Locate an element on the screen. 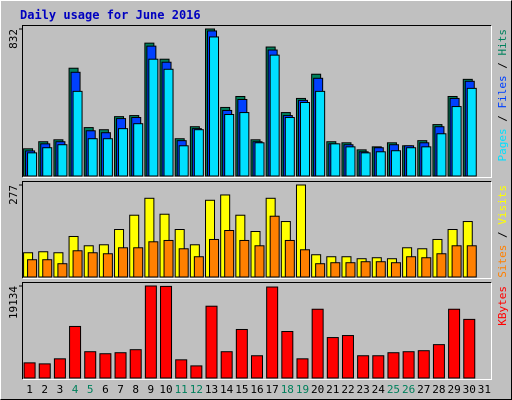 This screenshot has height=400, width=512. legend: Sites / Visits is located at coordinates (502, 231).